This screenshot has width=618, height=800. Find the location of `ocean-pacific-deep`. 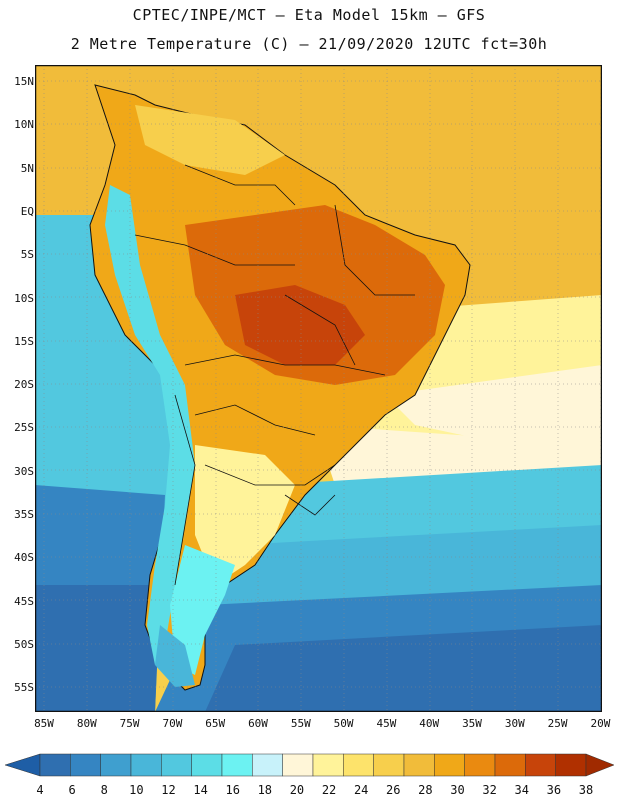

ocean-pacific-deep is located at coordinates (97, 648).